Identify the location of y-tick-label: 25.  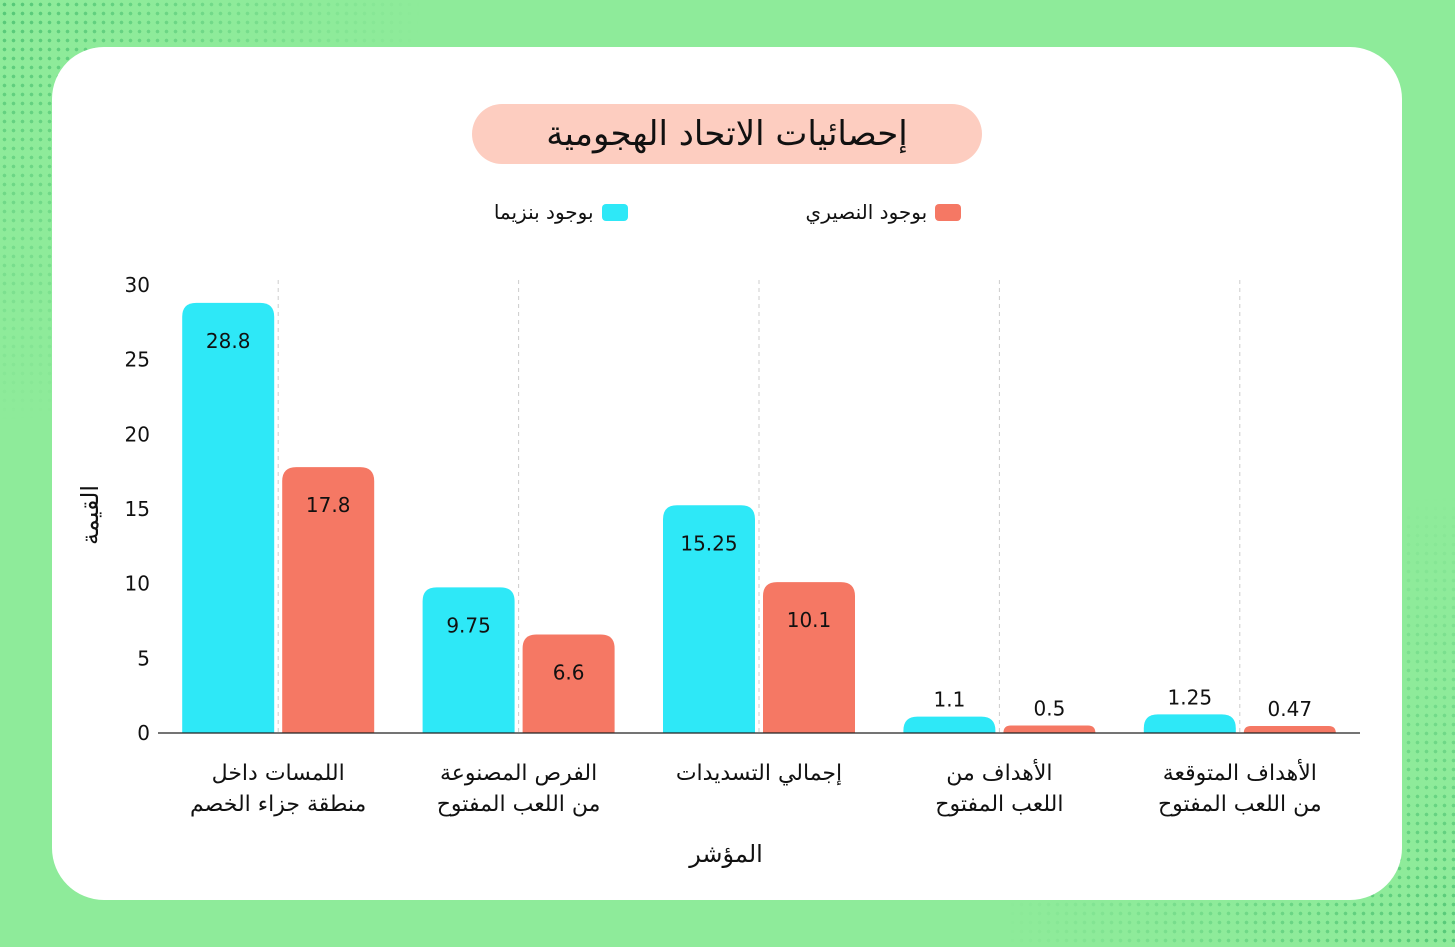
(137, 360).